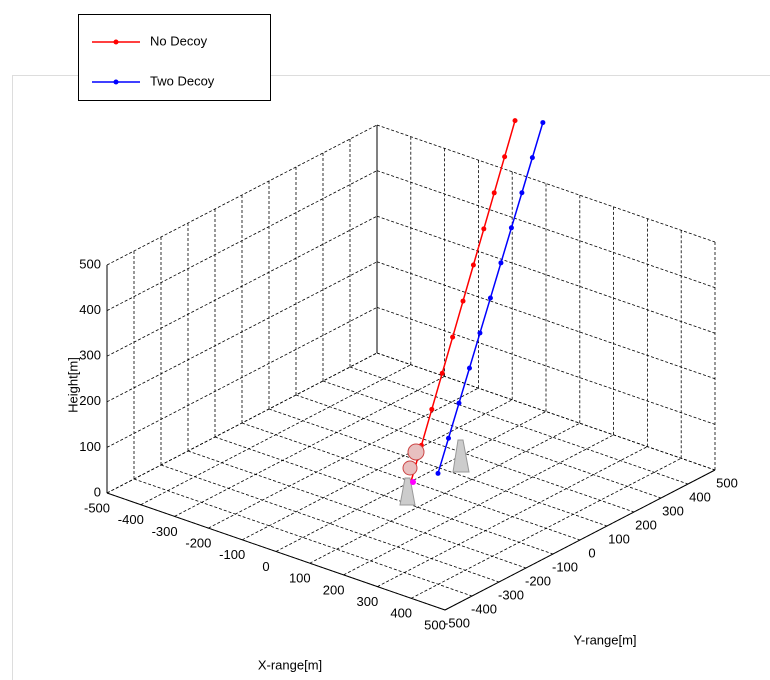 The image size is (770, 680). I want to click on x-axis-label: X-range[m], so click(290, 664).